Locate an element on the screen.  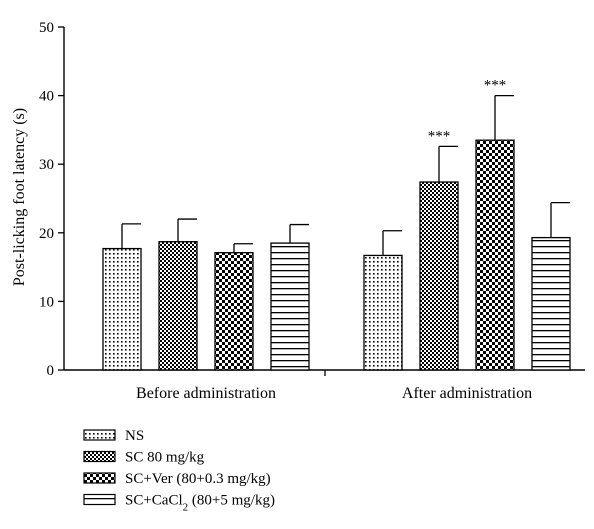
y-tick-label: 20 is located at coordinates (46, 234).